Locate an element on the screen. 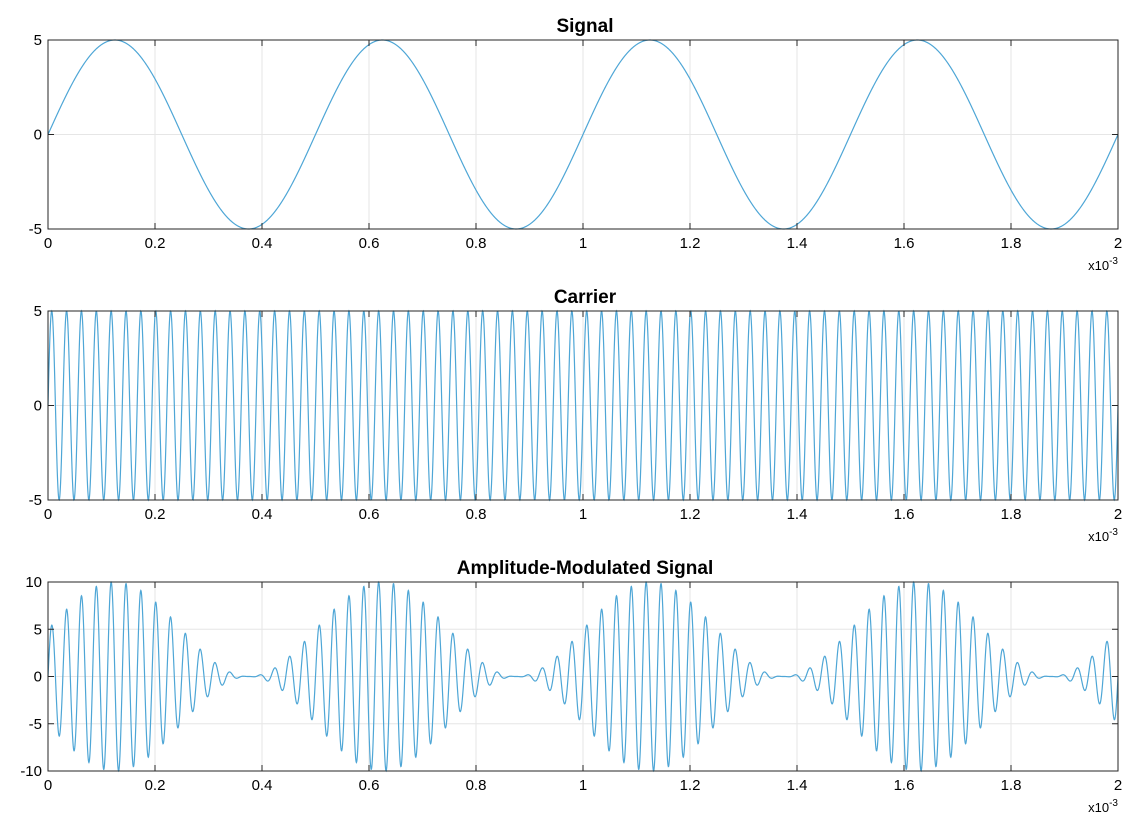  am-signal-x-tick-label-1: 0.2 is located at coordinates (155, 785).